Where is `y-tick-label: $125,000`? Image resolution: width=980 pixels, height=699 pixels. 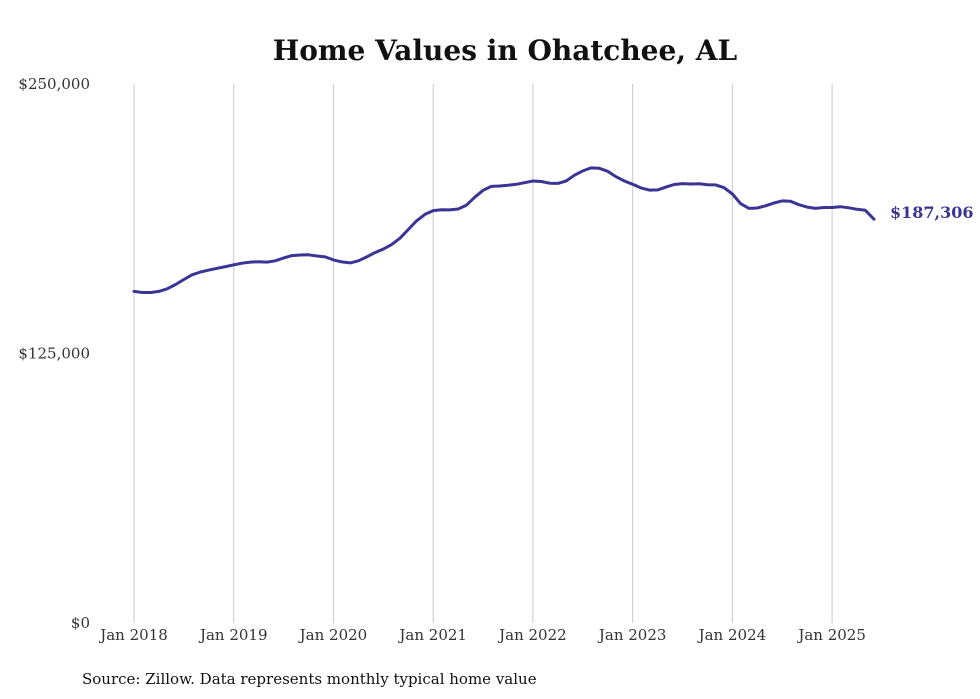 y-tick-label: $125,000 is located at coordinates (54, 354).